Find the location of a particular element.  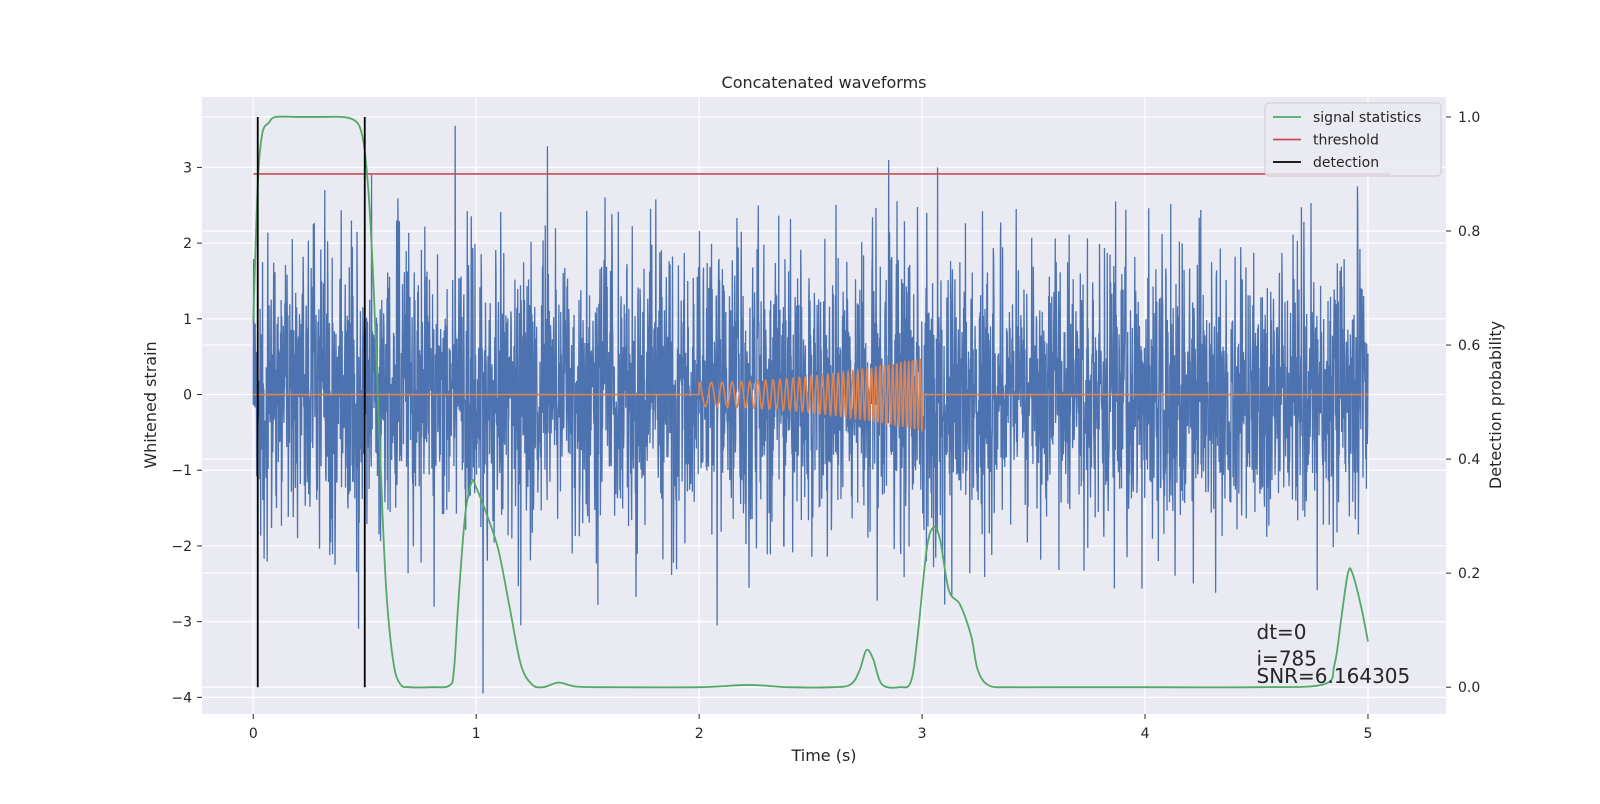

y-axis-label: Whitened strain is located at coordinates (150, 404).